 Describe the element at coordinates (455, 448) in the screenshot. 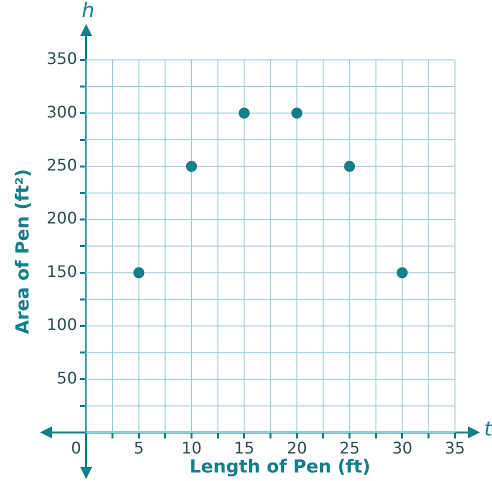

I see `x-tick-label: 35` at that location.